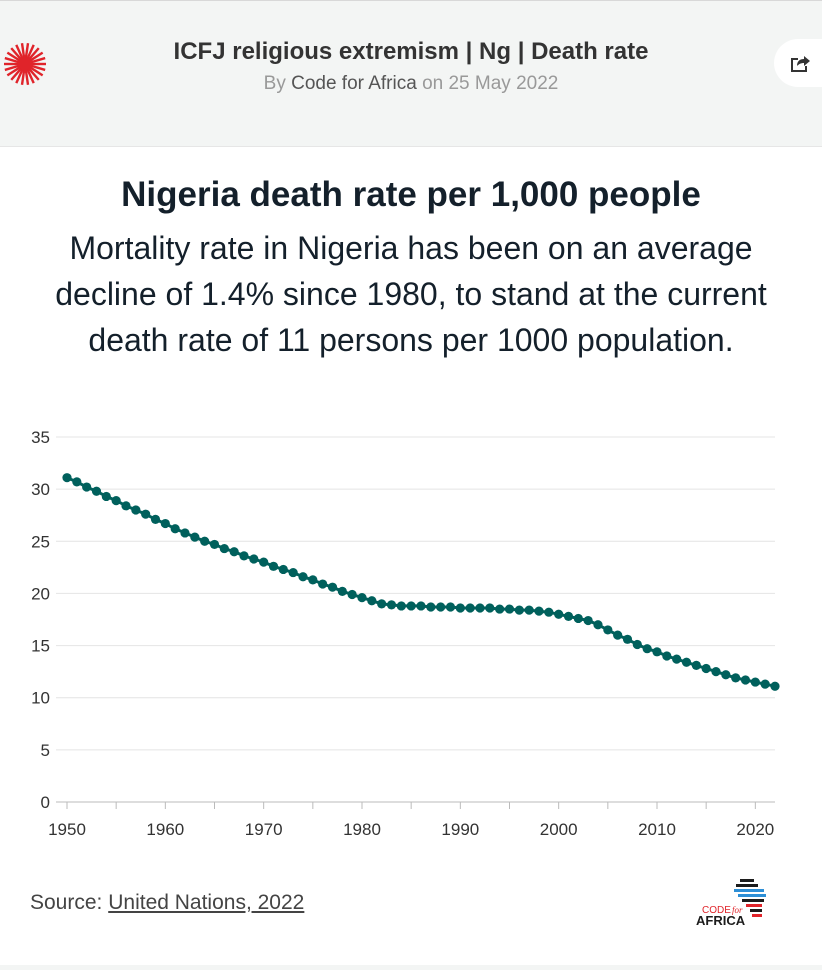 This screenshot has width=822, height=970. I want to click on brand-for-text: for, so click(737, 910).